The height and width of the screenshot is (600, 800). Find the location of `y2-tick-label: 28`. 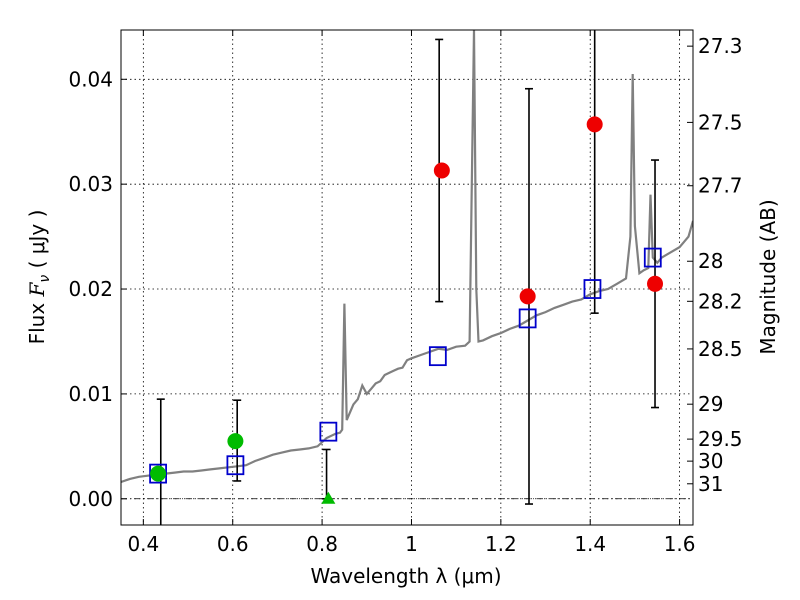

y2-tick-label: 28 is located at coordinates (710, 261).